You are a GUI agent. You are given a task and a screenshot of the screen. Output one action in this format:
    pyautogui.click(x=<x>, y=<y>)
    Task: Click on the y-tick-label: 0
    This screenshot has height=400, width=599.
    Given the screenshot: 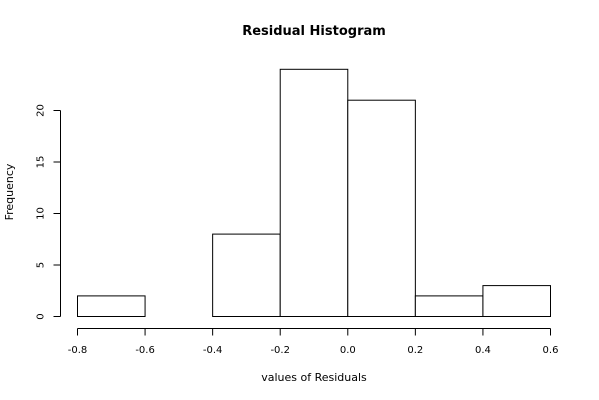 What is the action you would take?
    pyautogui.click(x=41, y=316)
    